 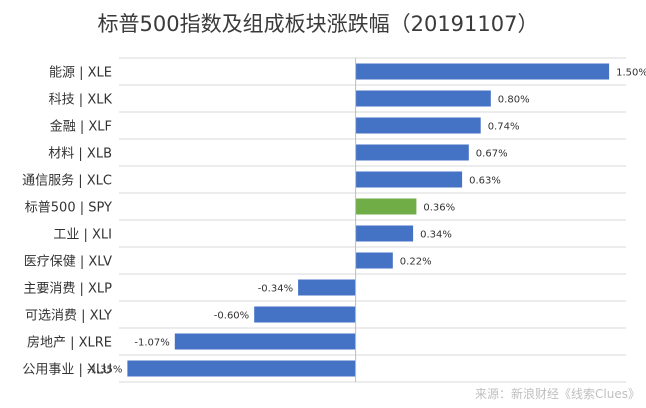 I want to click on data-label: 0.63%, so click(x=485, y=181).